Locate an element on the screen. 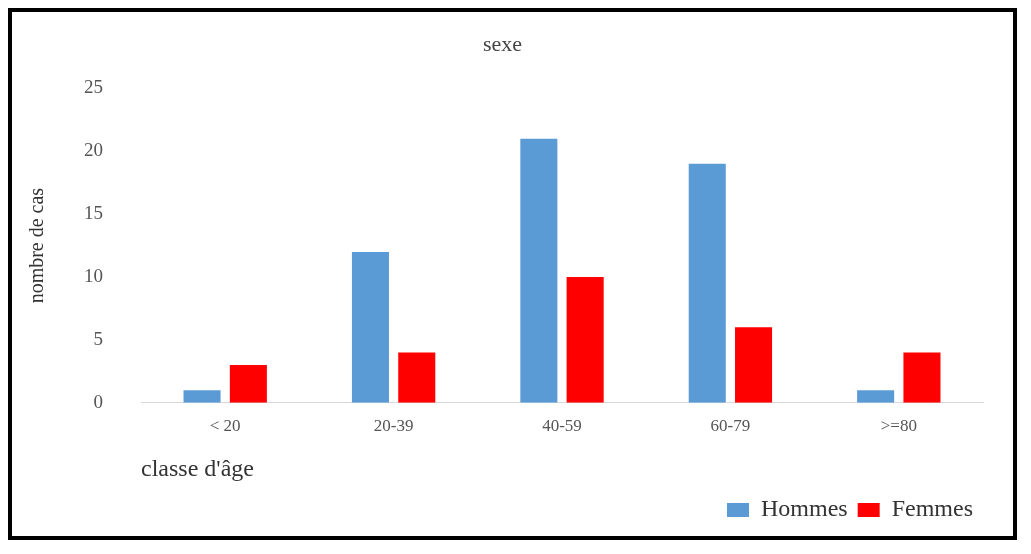 The image size is (1031, 554). y-tick-label: 25 is located at coordinates (93, 87).